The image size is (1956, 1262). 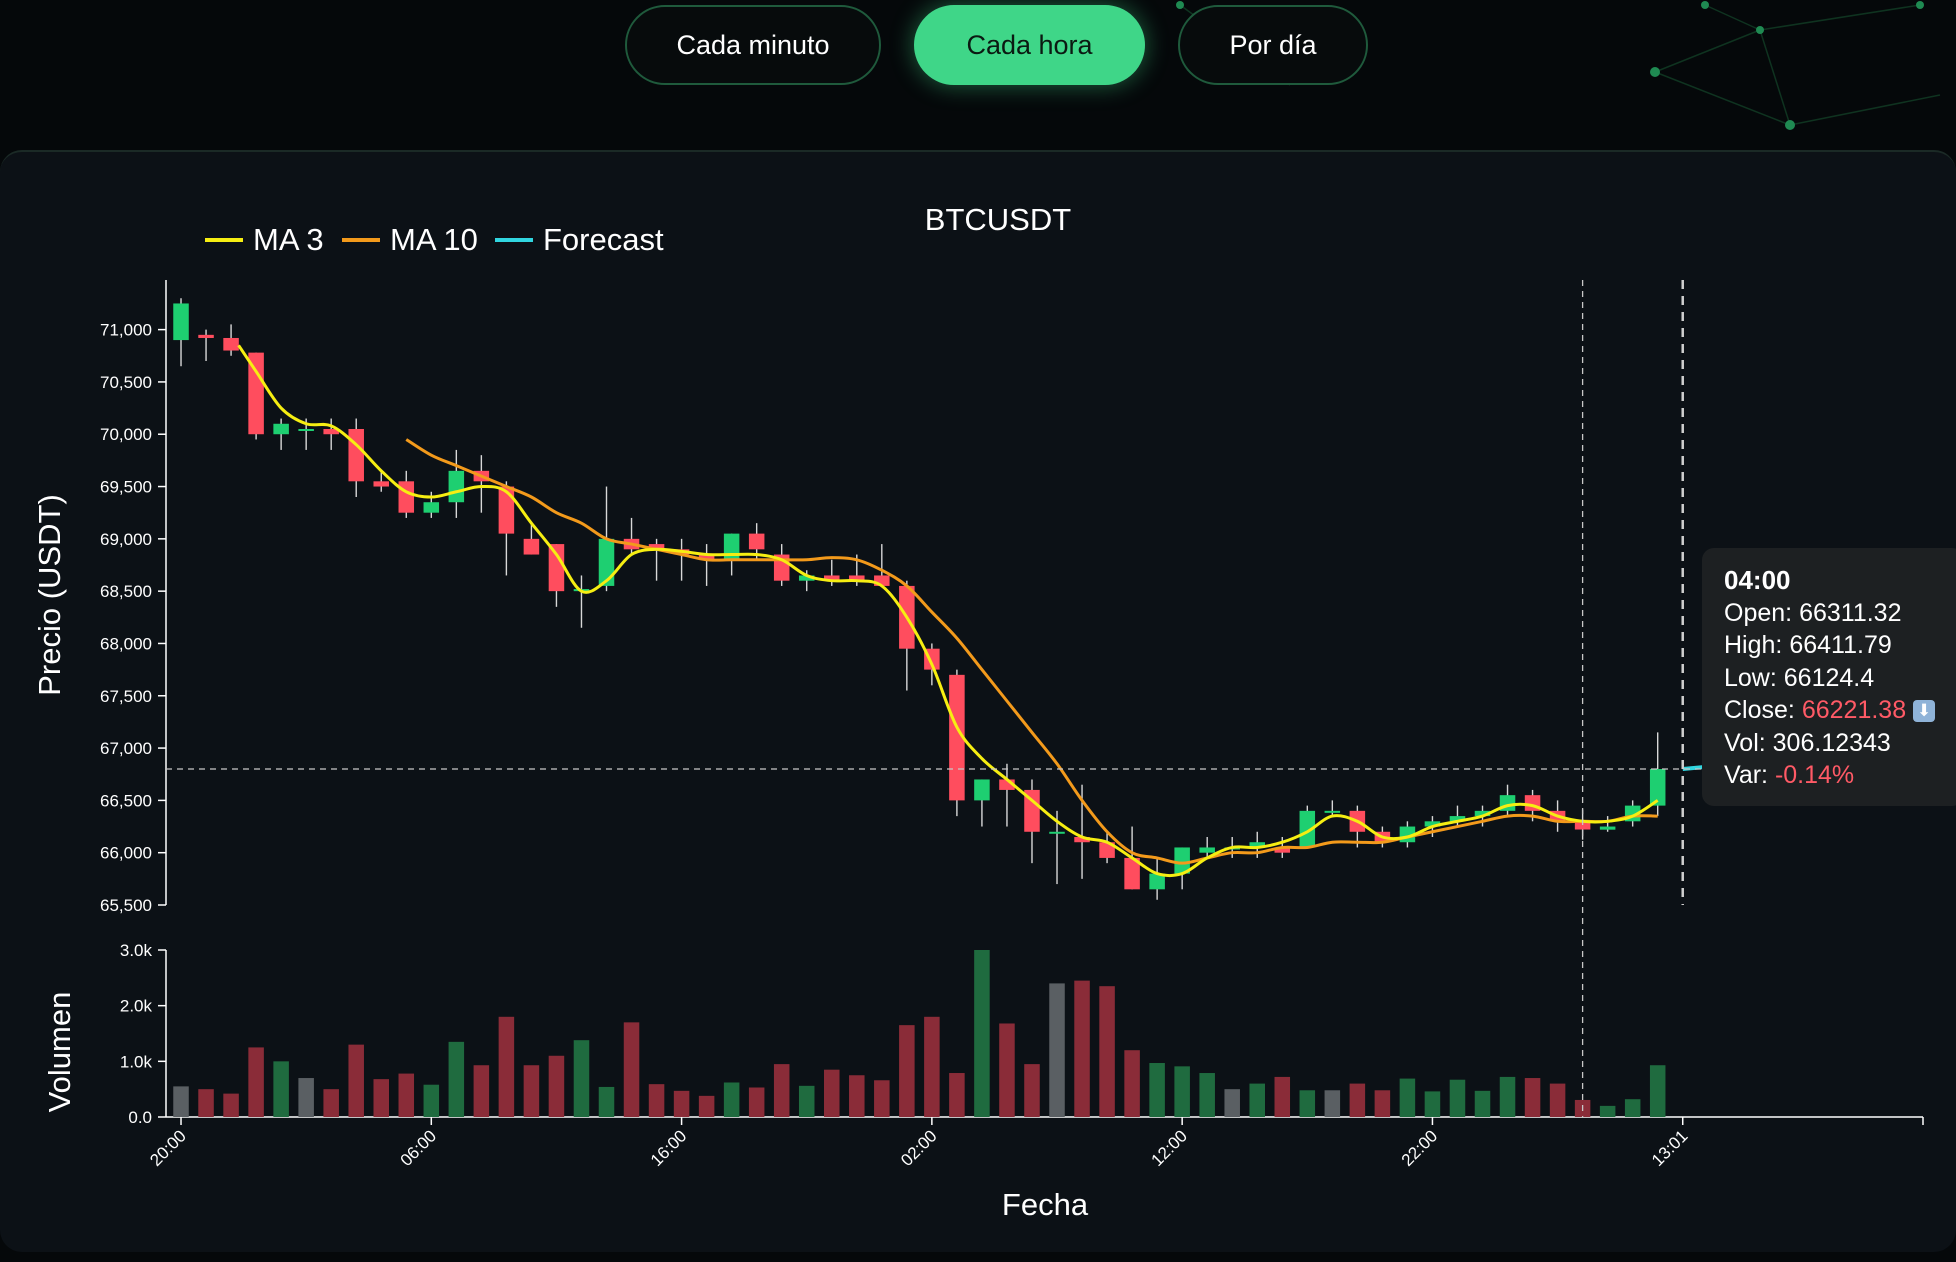 I want to click on tab-por-dia: Por día, so click(x=1273, y=45).